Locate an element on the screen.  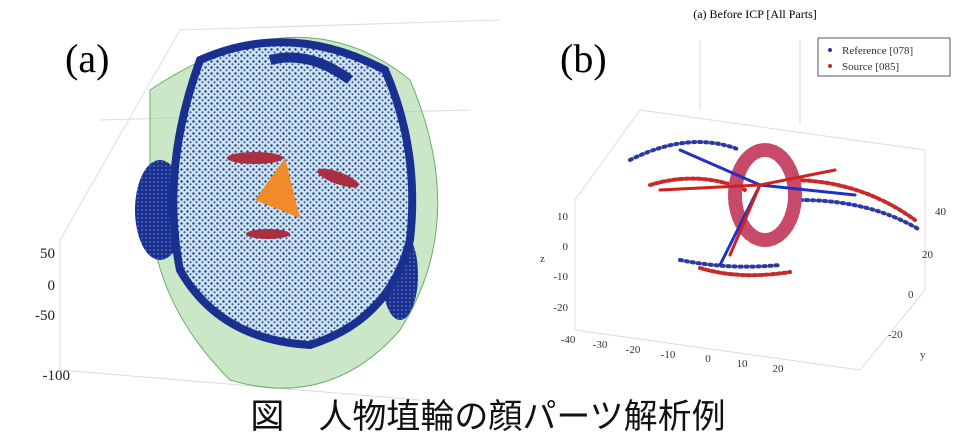
caption: 図 人物埴輪の顔パーツ解析例 is located at coordinates (487, 417).